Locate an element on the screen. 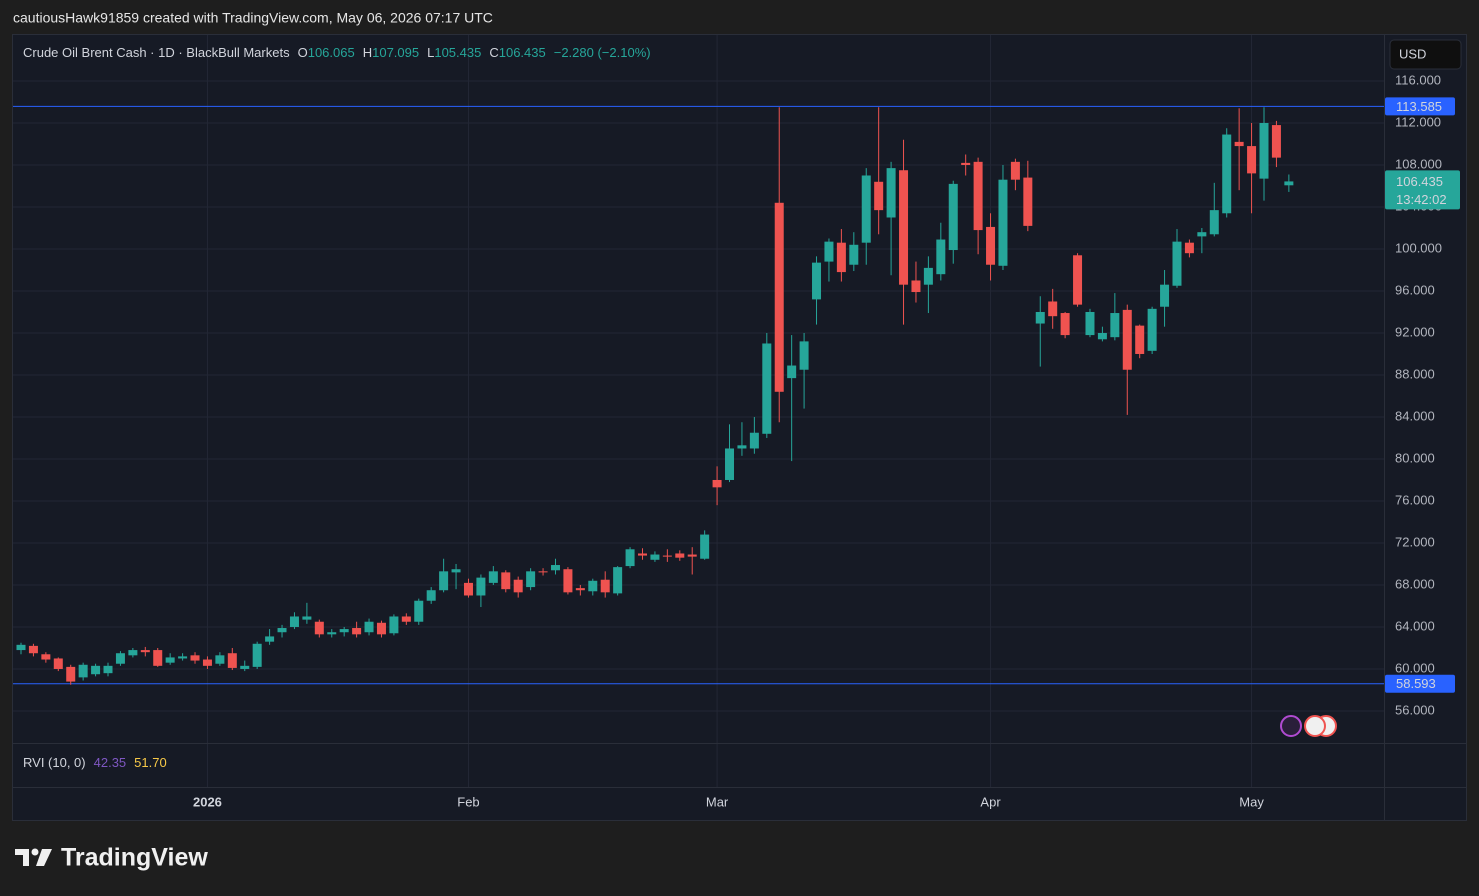 This screenshot has width=1479, height=896. y-tick-label: 64.000 is located at coordinates (1415, 625).